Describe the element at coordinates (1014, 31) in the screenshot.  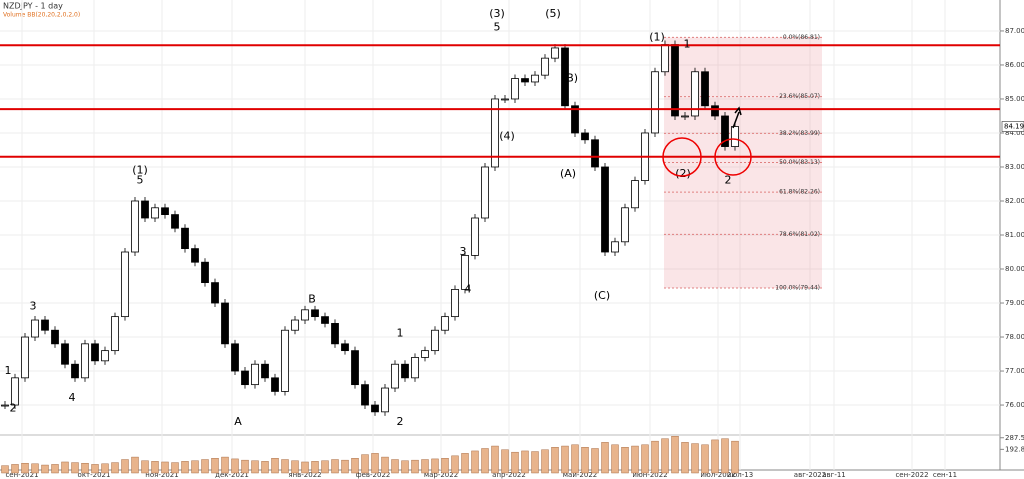
I see `y-tick-label: 87.00` at that location.